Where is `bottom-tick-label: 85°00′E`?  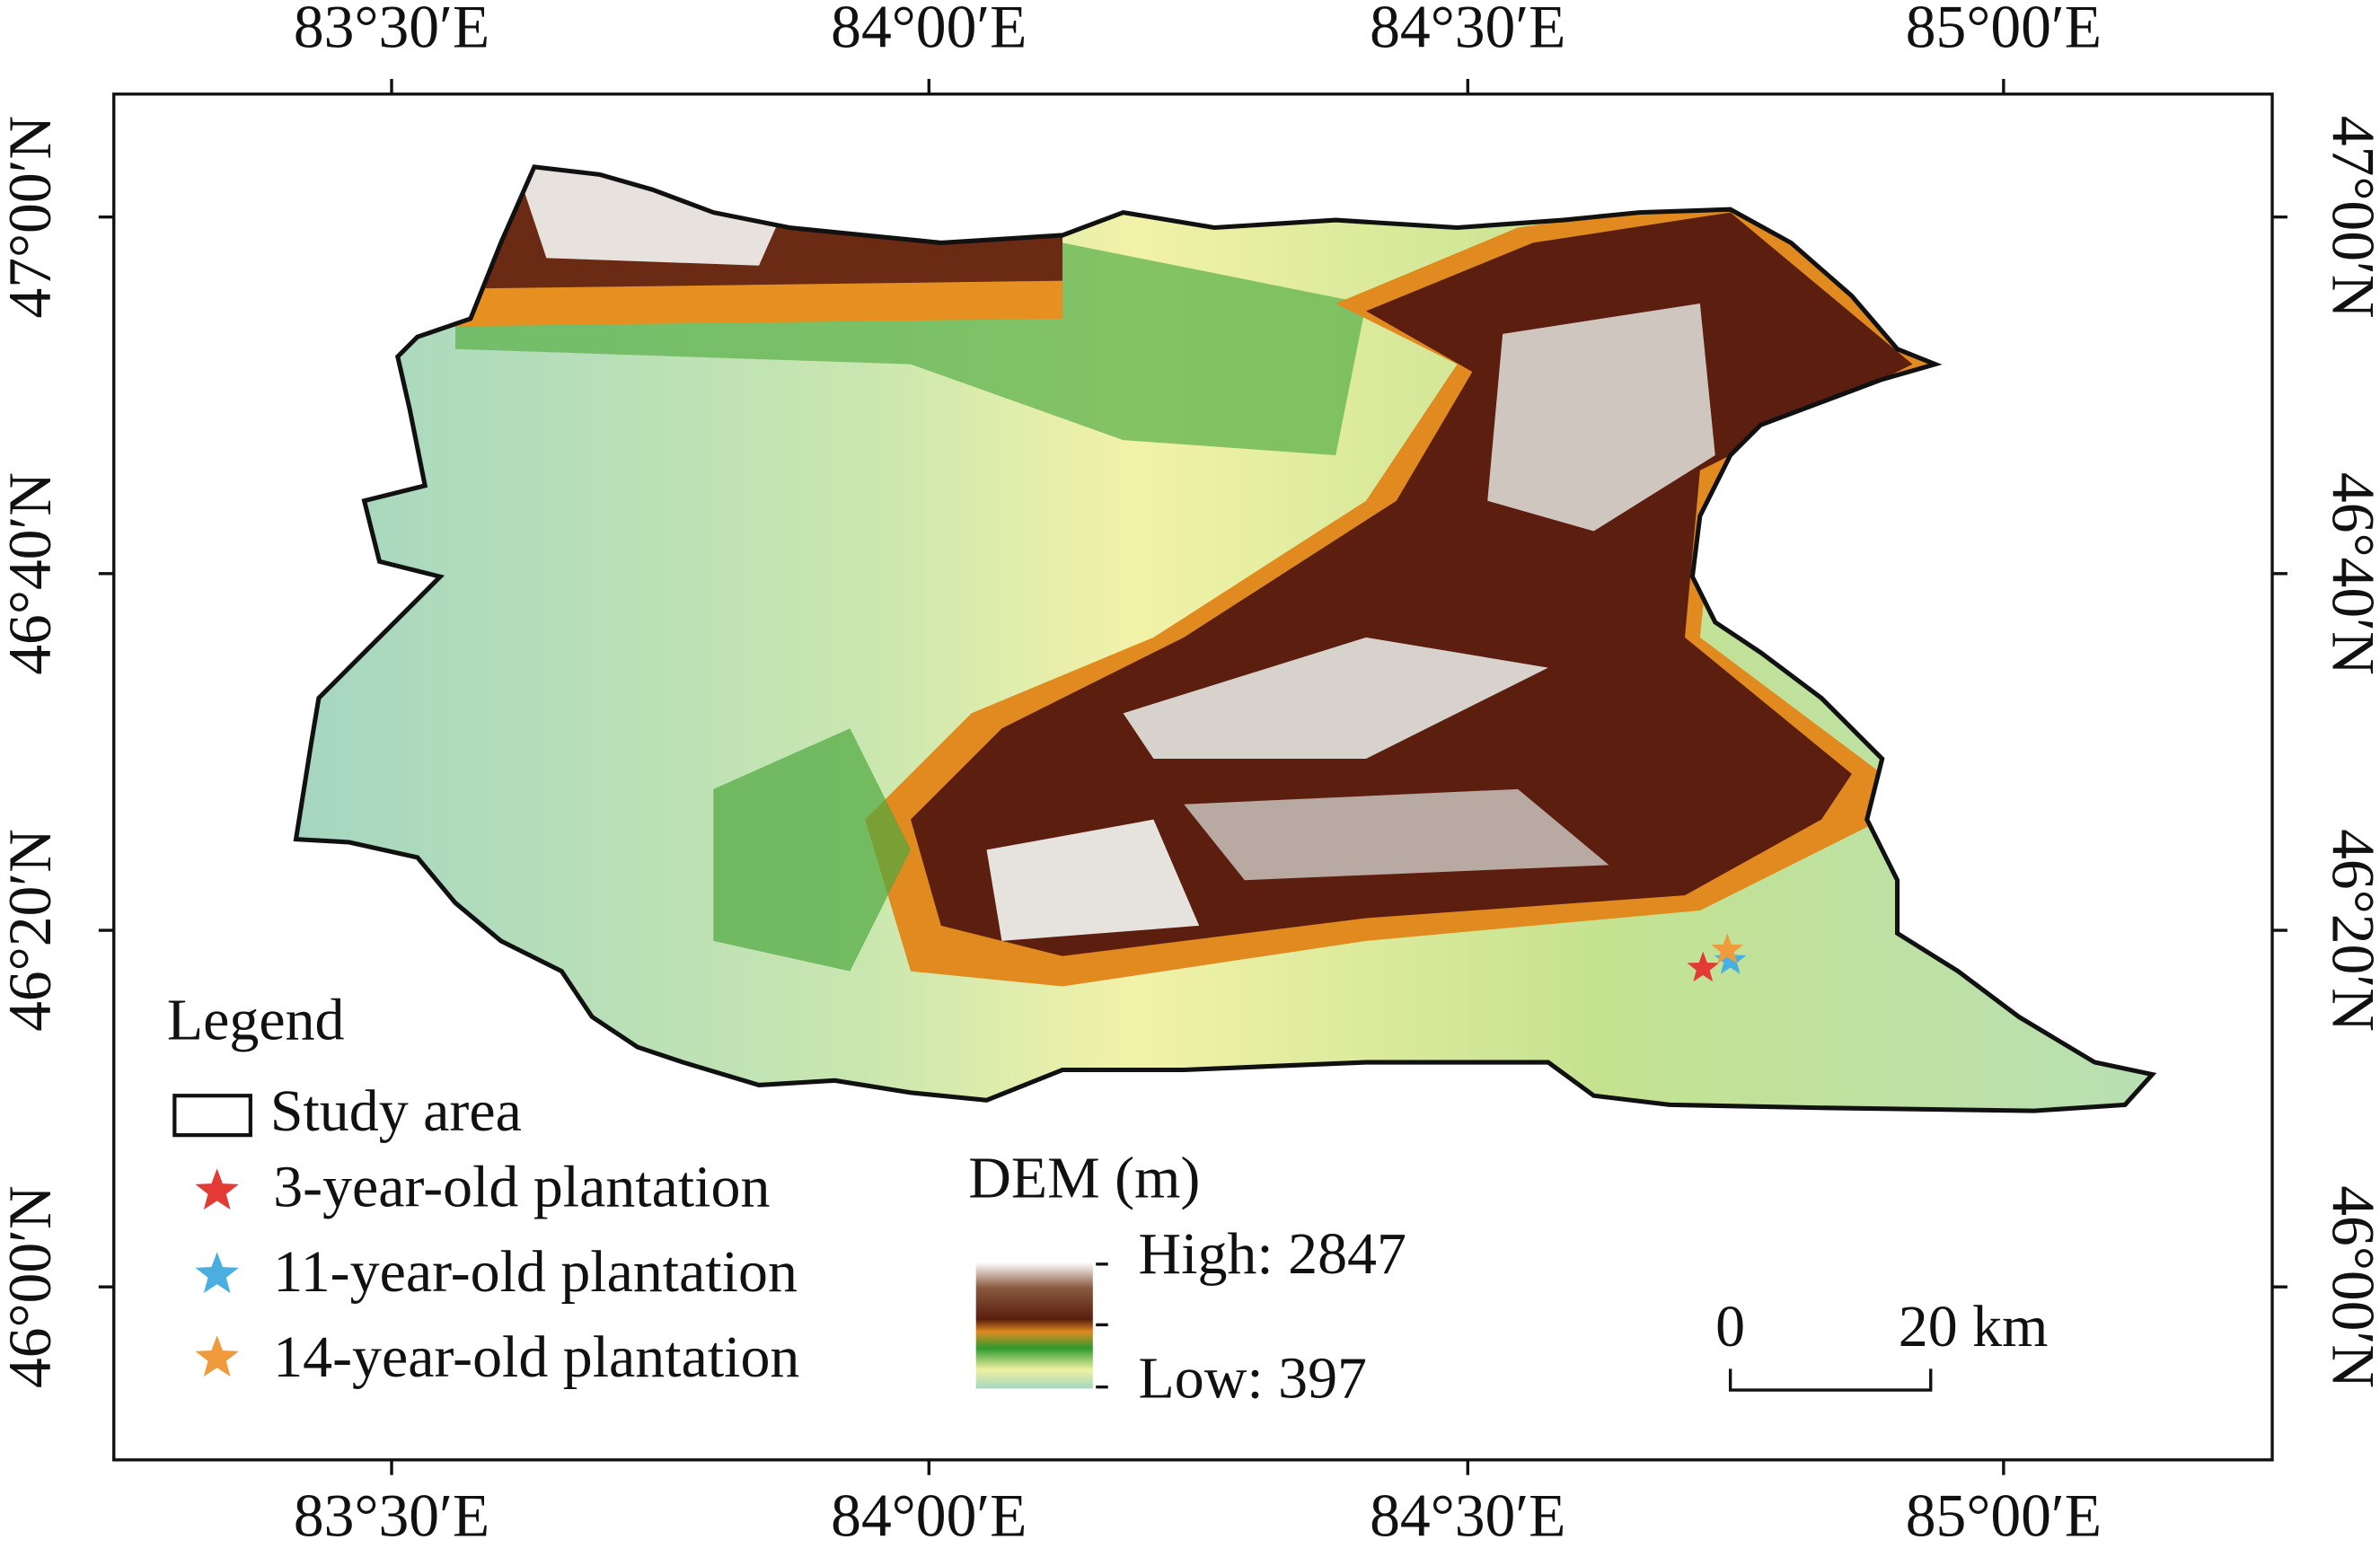 bottom-tick-label: 85°00′E is located at coordinates (2004, 1516).